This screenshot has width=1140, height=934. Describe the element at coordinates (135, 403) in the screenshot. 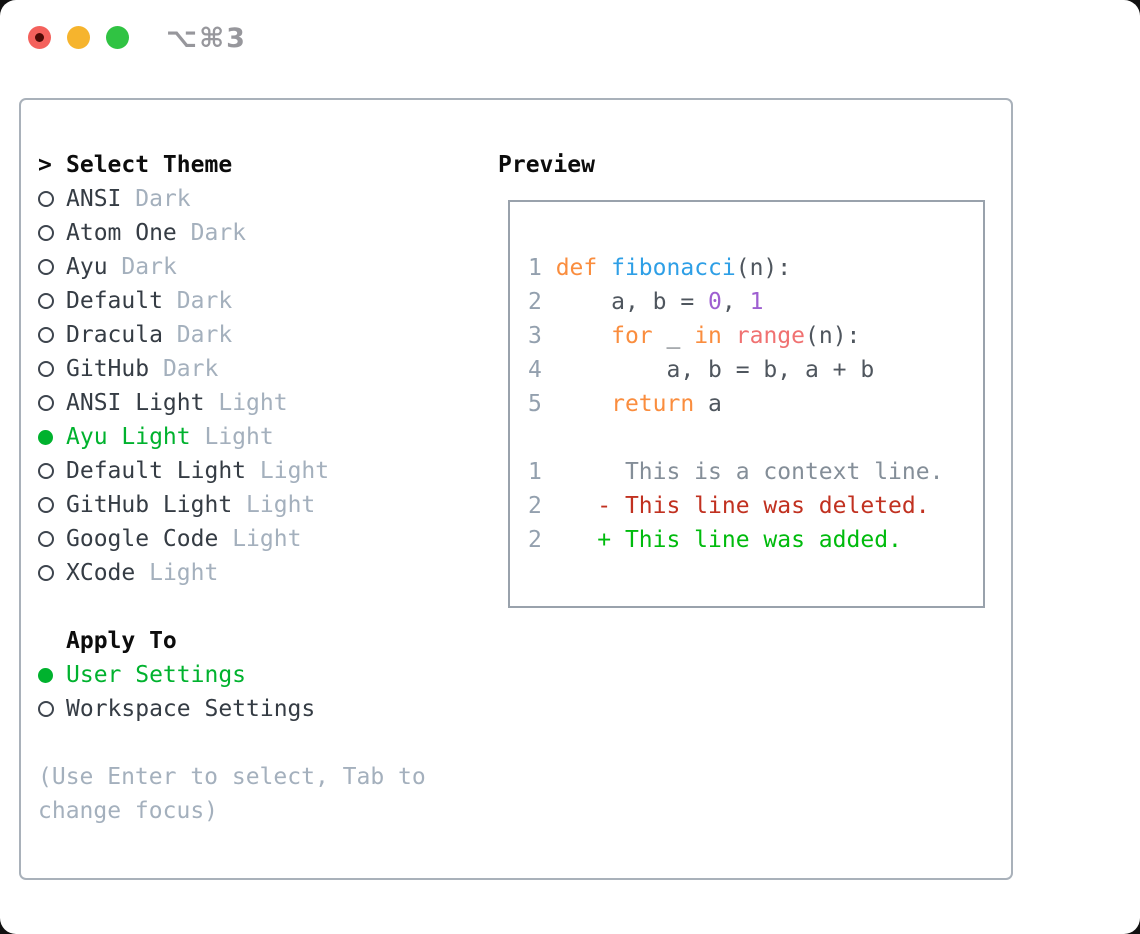

I see `theme-option-label: ANSI Light` at that location.